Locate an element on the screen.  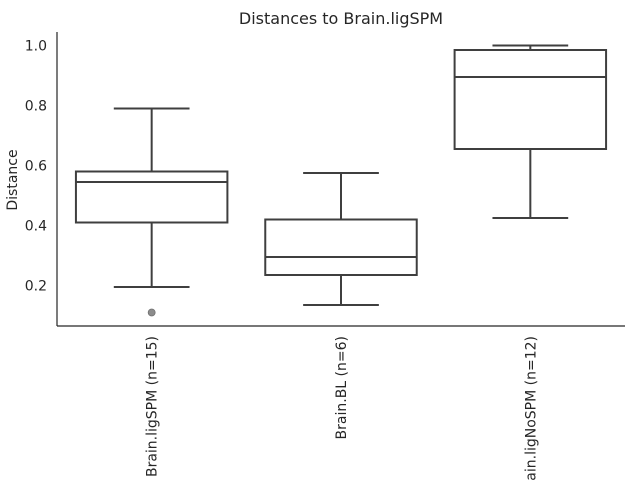
y-axis-label: Distance is located at coordinates (13, 179).